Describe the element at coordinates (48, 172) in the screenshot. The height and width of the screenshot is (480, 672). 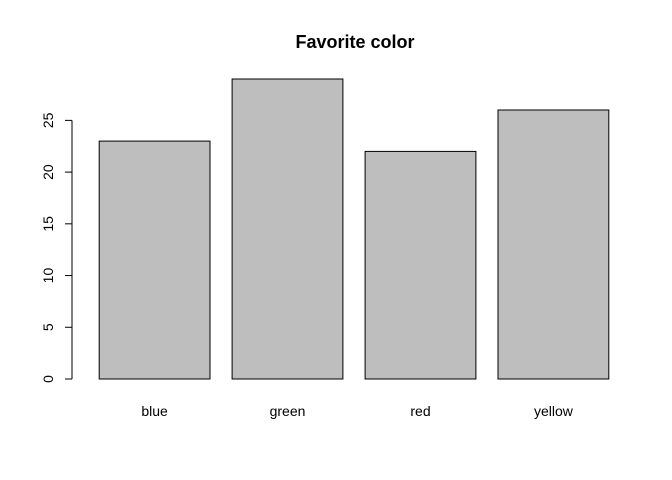
I see `y-tick-label-20: 20` at that location.